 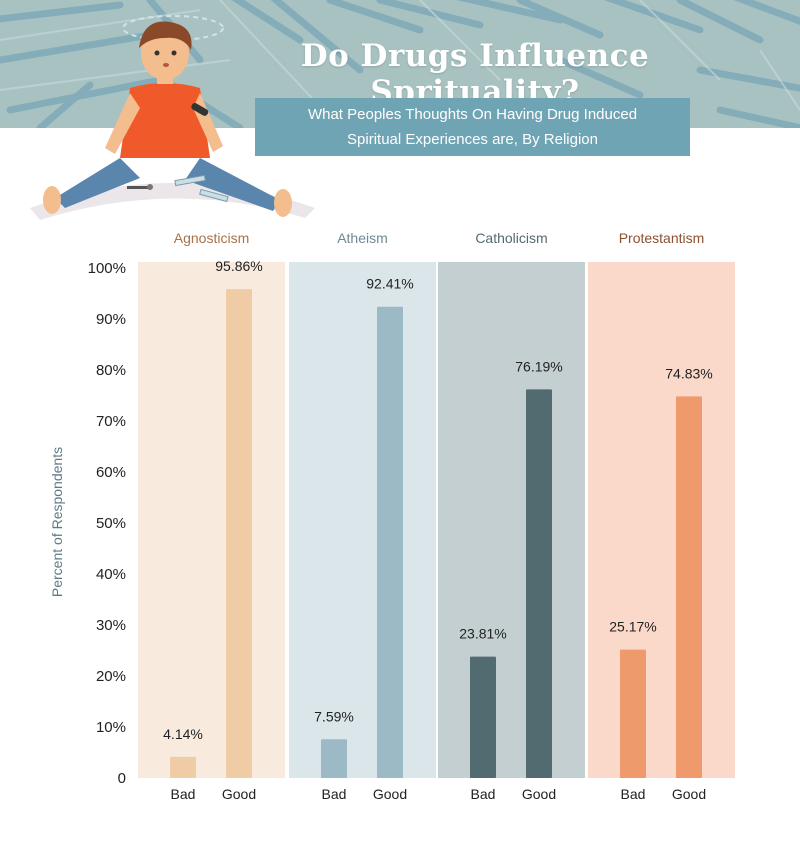 What do you see at coordinates (111, 370) in the screenshot?
I see `y-tick-label: 80%` at bounding box center [111, 370].